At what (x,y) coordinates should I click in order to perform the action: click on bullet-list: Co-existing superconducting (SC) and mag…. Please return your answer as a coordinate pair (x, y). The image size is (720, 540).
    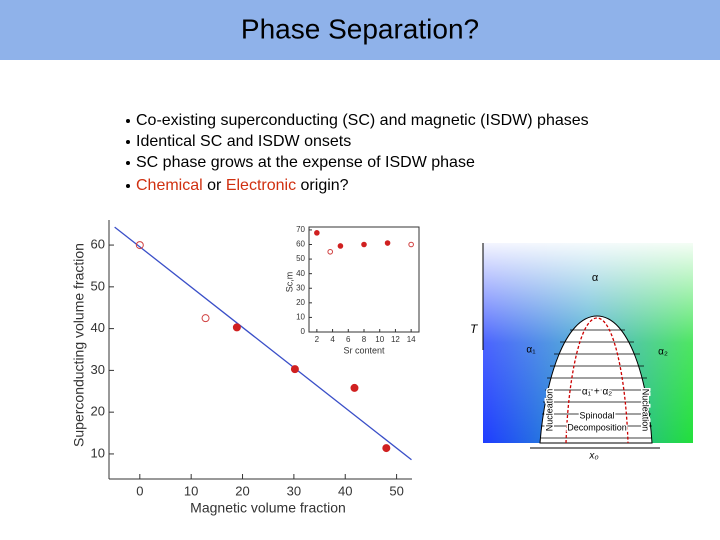
    Looking at the image, I should click on (357, 153).